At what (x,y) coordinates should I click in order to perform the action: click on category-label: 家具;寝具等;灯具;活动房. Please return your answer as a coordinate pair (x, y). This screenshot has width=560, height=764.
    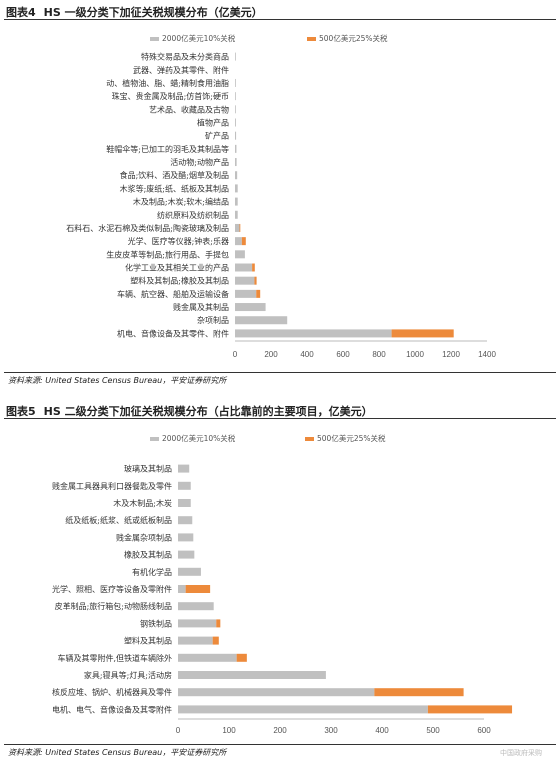
    Looking at the image, I should click on (128, 675).